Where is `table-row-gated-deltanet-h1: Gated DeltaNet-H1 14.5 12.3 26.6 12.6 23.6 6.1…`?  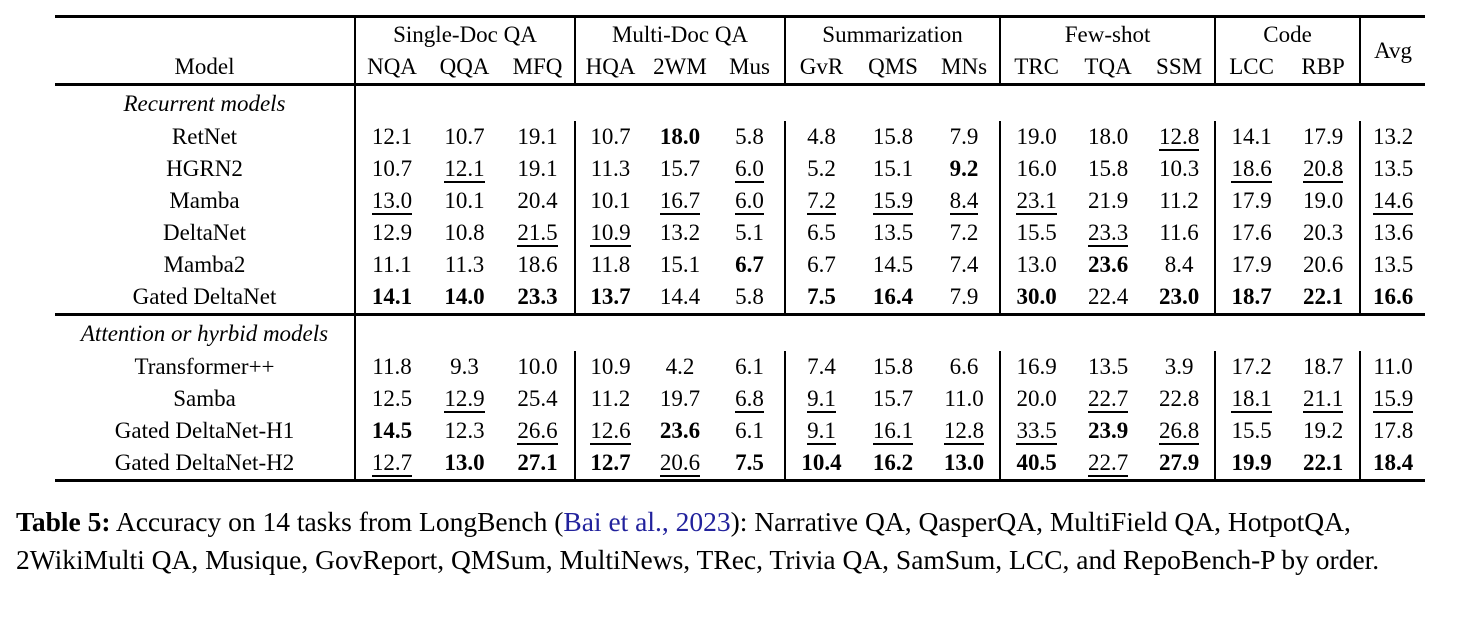 table-row-gated-deltanet-h1: Gated DeltaNet-H1 14.5 12.3 26.6 12.6 23.6 6.1… is located at coordinates (740, 431).